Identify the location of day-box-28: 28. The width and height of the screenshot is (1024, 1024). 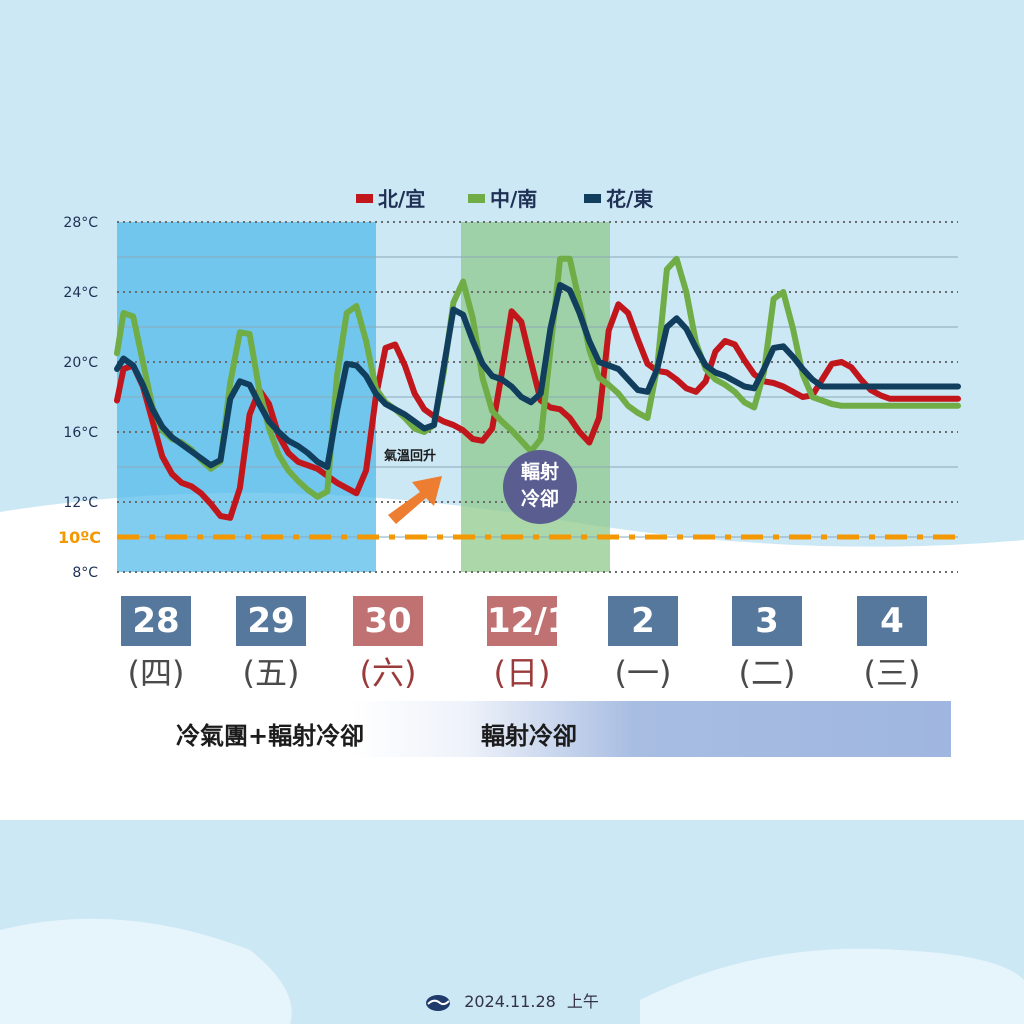
(156, 621).